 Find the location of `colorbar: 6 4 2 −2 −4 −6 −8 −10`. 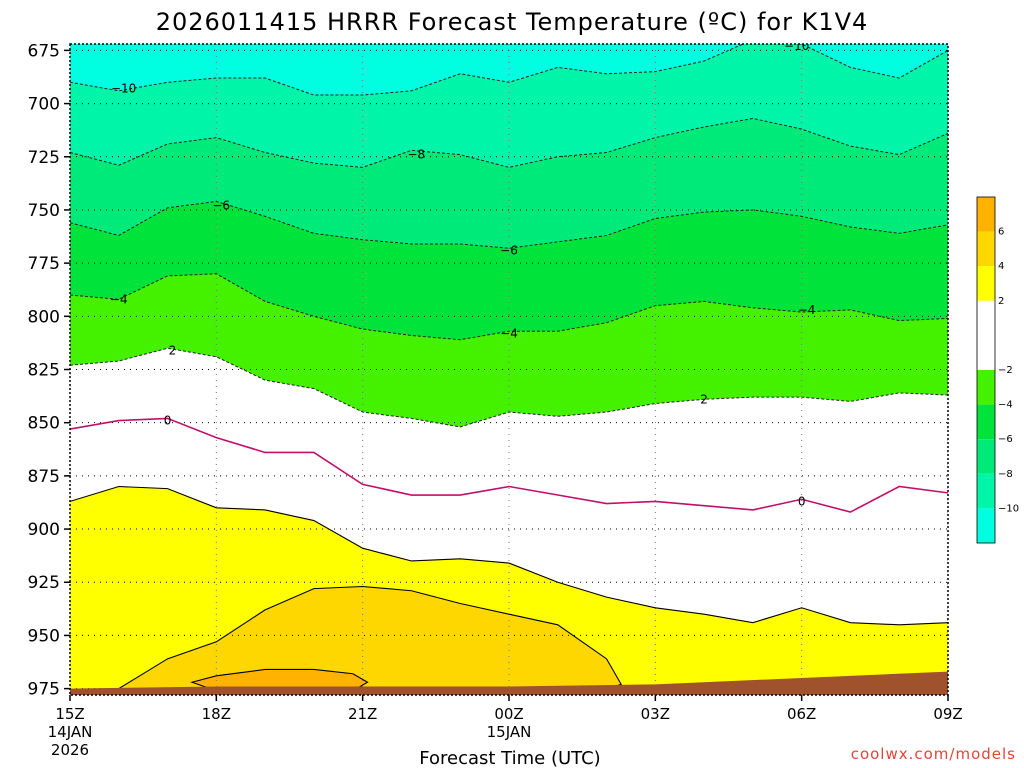

colorbar: 6 4 2 −2 −4 −6 −8 −10 is located at coordinates (997, 370).